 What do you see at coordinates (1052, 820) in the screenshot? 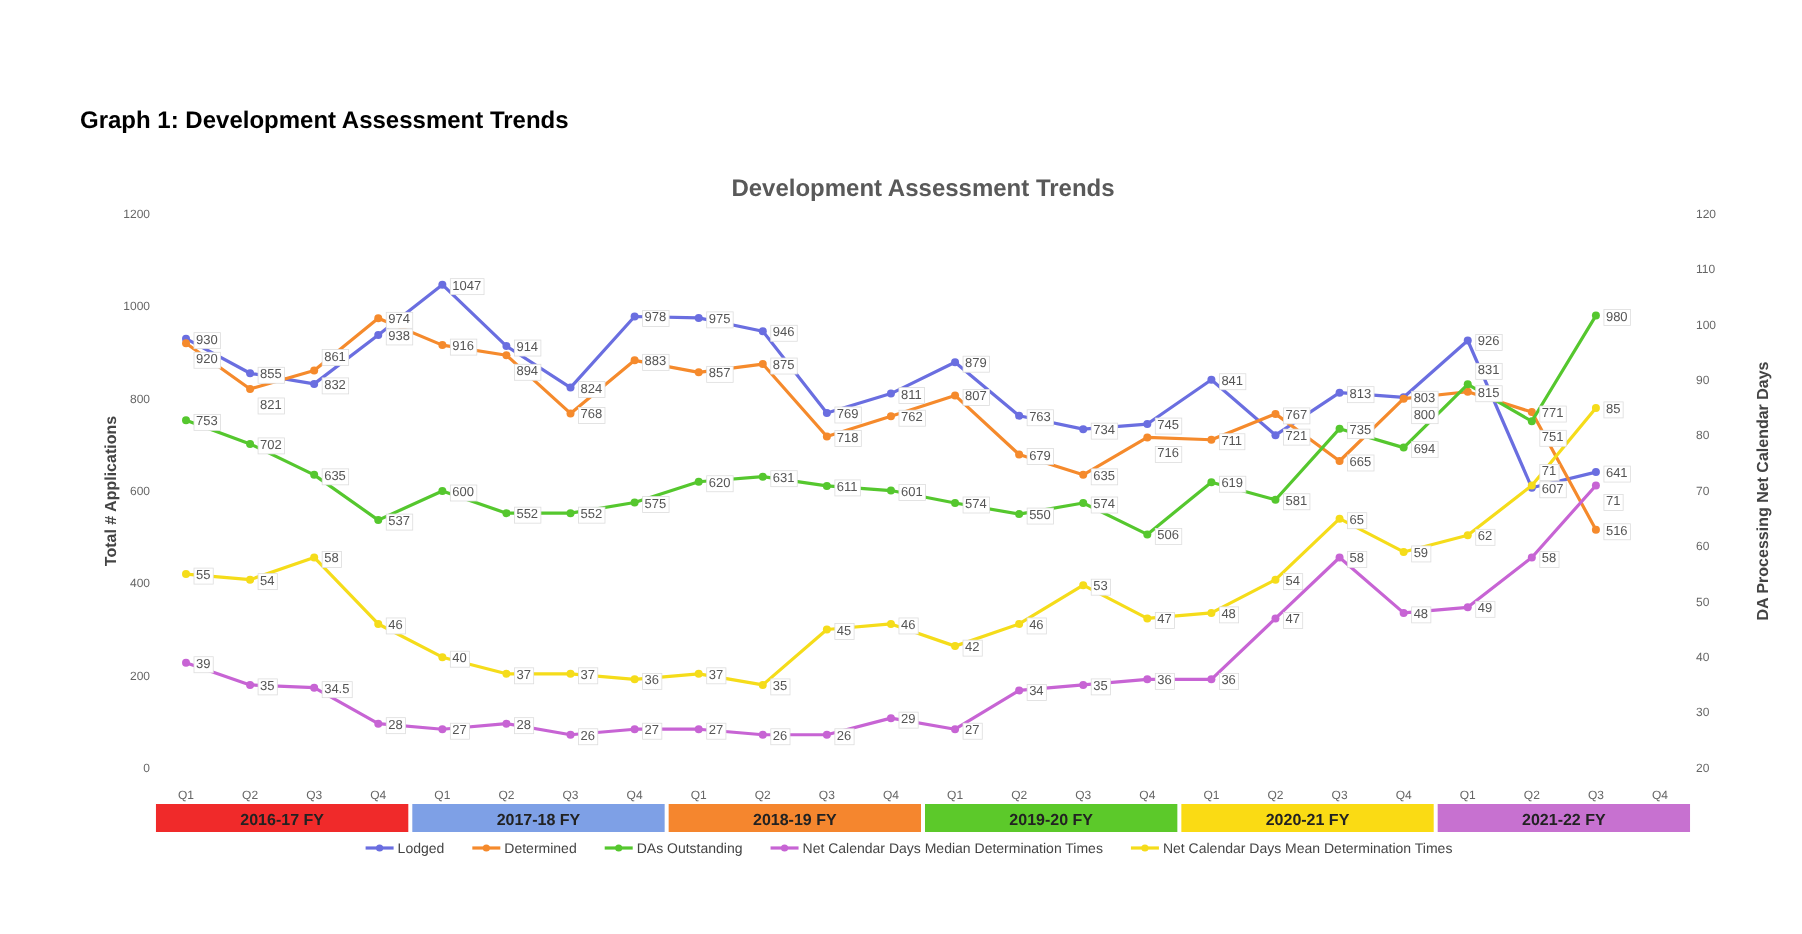
I see `text: 2019-20 FY` at bounding box center [1052, 820].